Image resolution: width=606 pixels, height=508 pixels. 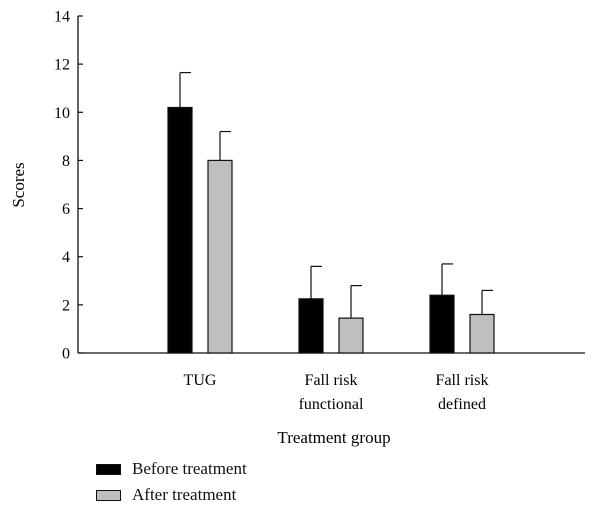 What do you see at coordinates (66, 354) in the screenshot?
I see `y-tick-label: 0` at bounding box center [66, 354].